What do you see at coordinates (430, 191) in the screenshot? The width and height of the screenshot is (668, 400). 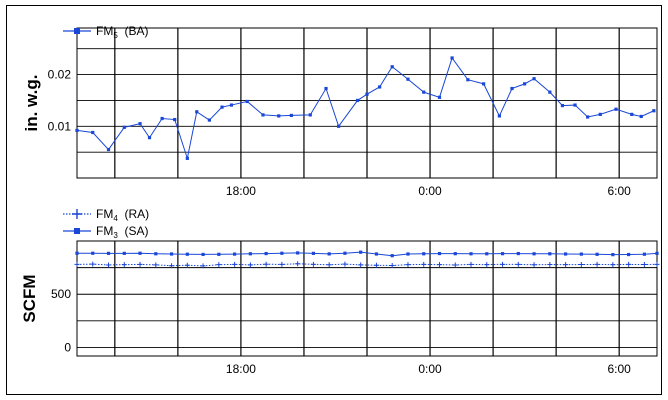 I see `panel1-xtick-label: 0:00` at bounding box center [430, 191].